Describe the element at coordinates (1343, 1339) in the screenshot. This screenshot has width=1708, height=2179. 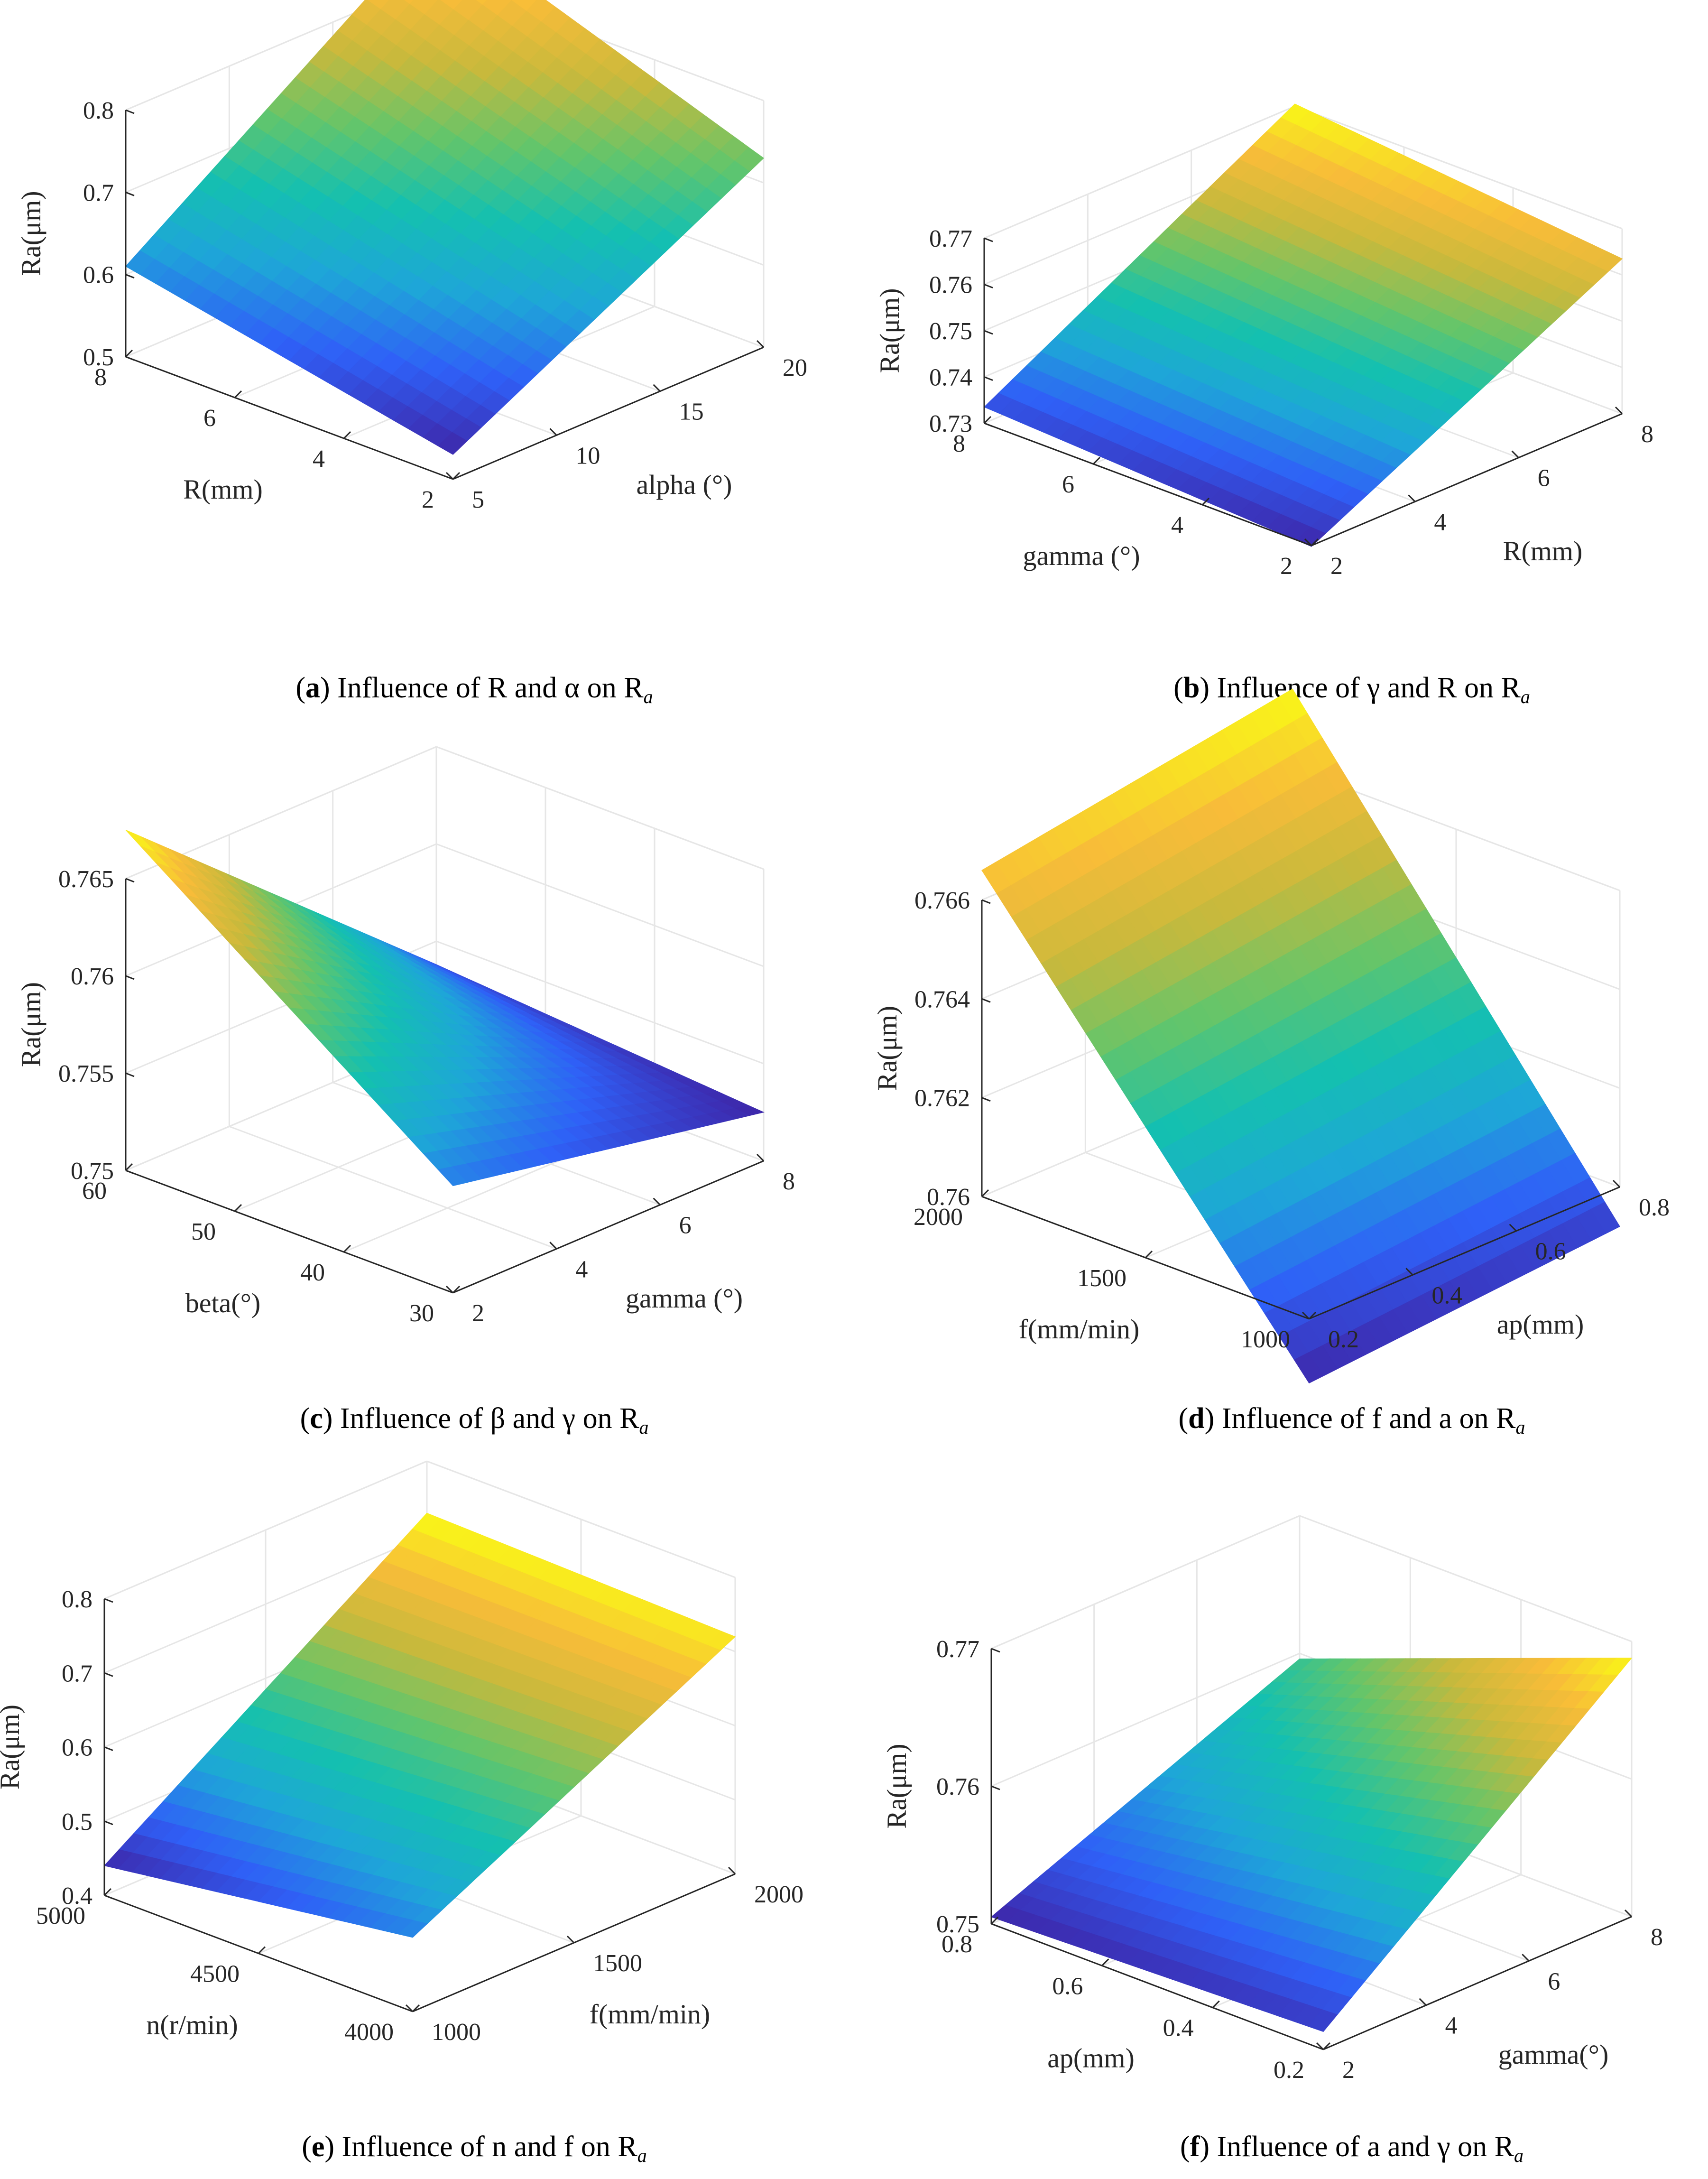
I see `y-tick-label: 0.2` at that location.